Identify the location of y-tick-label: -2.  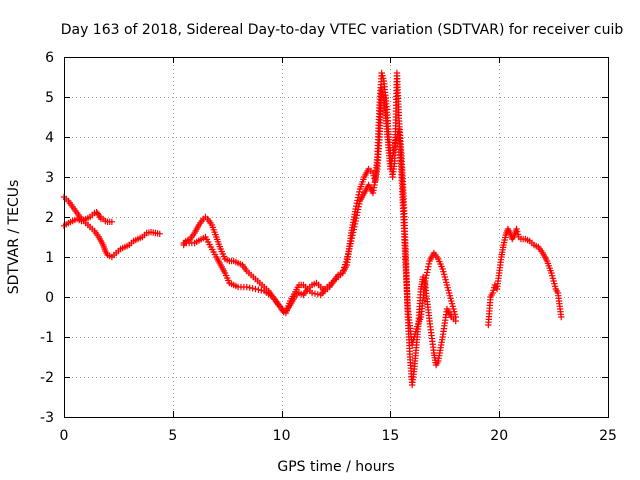
(47, 378).